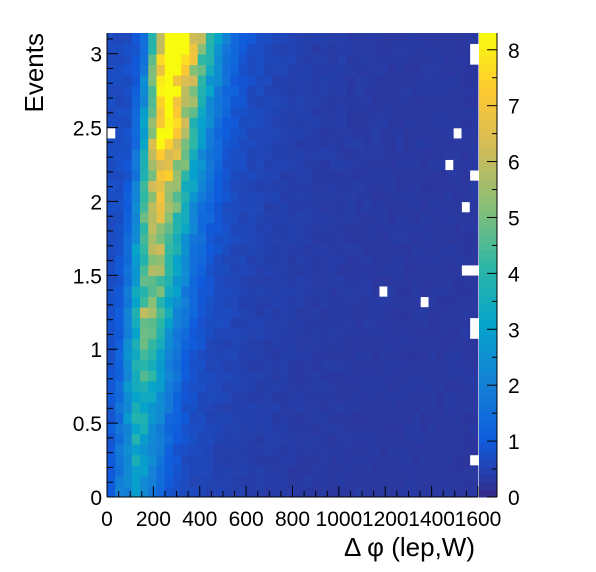 Image resolution: width=596 pixels, height=572 pixels. What do you see at coordinates (96, 202) in the screenshot?
I see `y-tick-label: 2` at bounding box center [96, 202].